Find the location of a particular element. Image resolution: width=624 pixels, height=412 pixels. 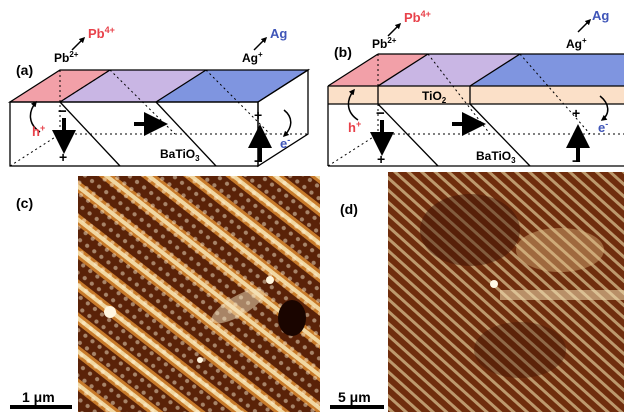

film-label: TiO2 is located at coordinates (434, 97).